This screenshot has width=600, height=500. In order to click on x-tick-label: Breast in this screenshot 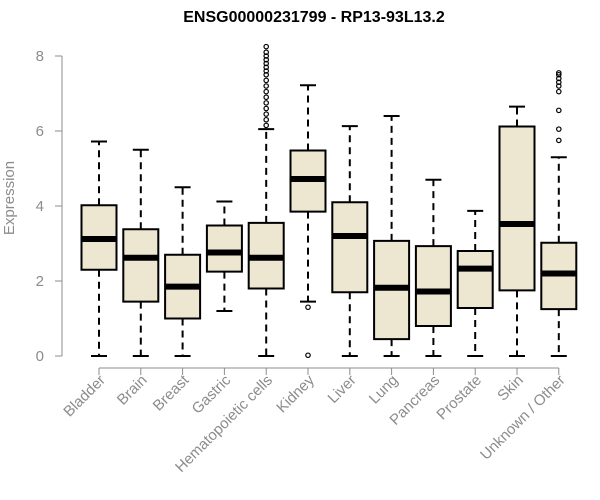, I will do `click(171, 392)`.